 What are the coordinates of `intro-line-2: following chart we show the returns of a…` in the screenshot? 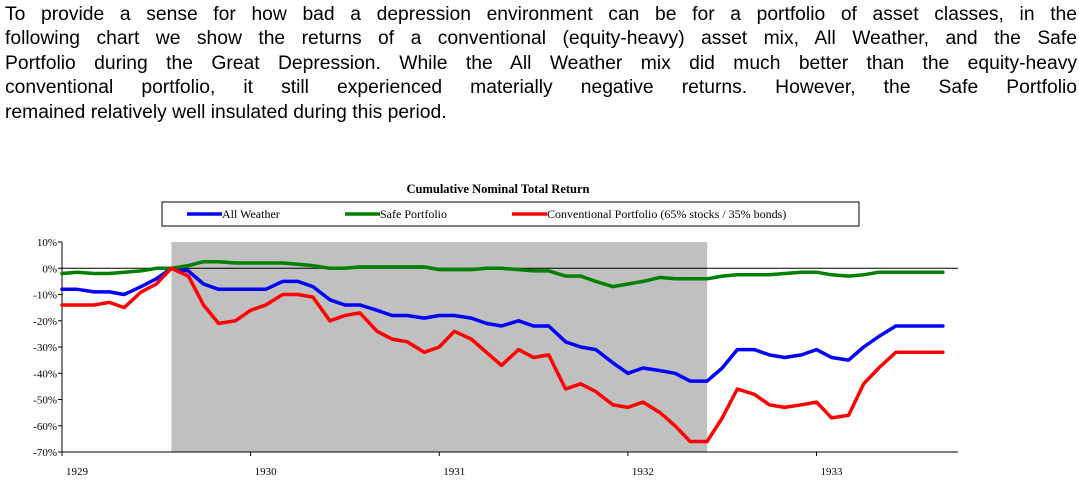 It's located at (541, 39).